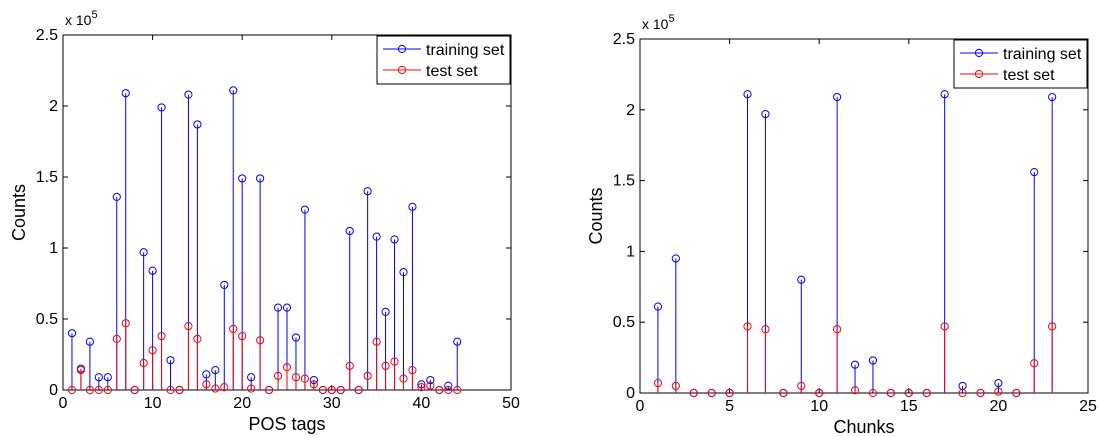  Describe the element at coordinates (999, 406) in the screenshot. I see `x-tick-label: 20` at that location.